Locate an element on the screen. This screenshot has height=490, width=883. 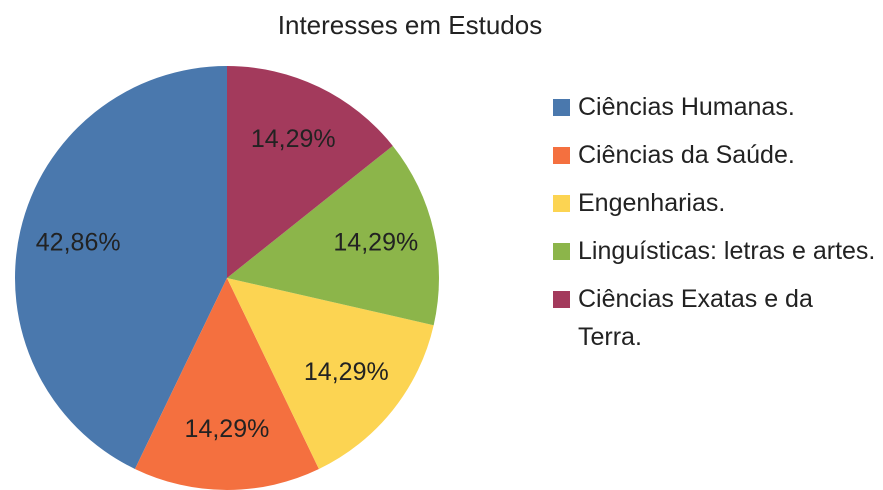
legend-label: Ciências da Saúde. is located at coordinates (686, 155).